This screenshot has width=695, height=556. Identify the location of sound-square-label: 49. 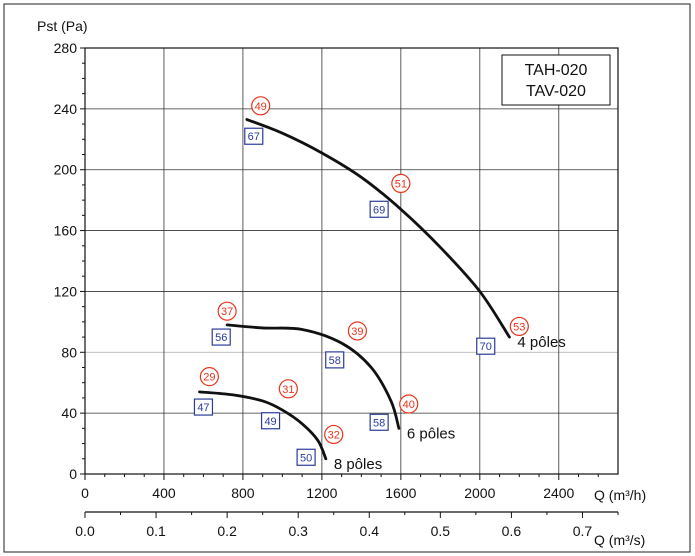
(270, 422).